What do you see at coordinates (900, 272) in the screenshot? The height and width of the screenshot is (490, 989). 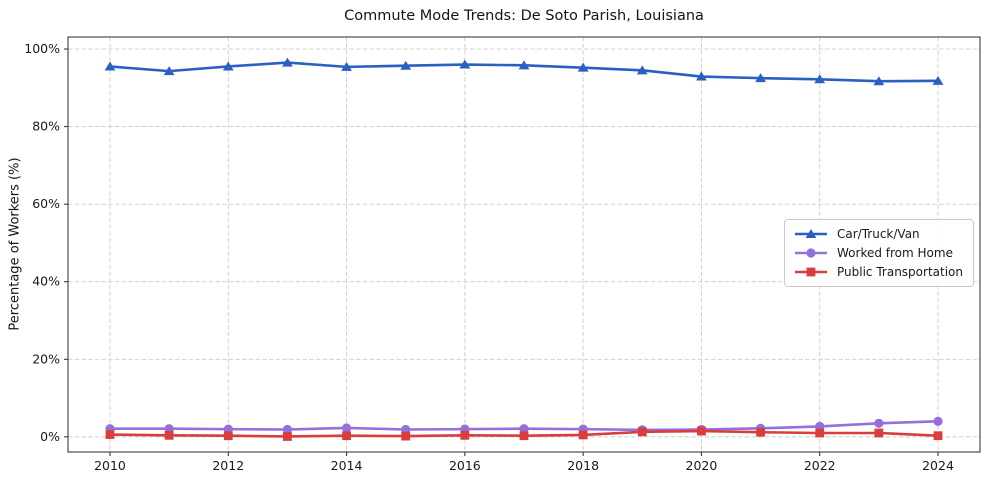 I see `legend-label: Public Transportation` at bounding box center [900, 272].